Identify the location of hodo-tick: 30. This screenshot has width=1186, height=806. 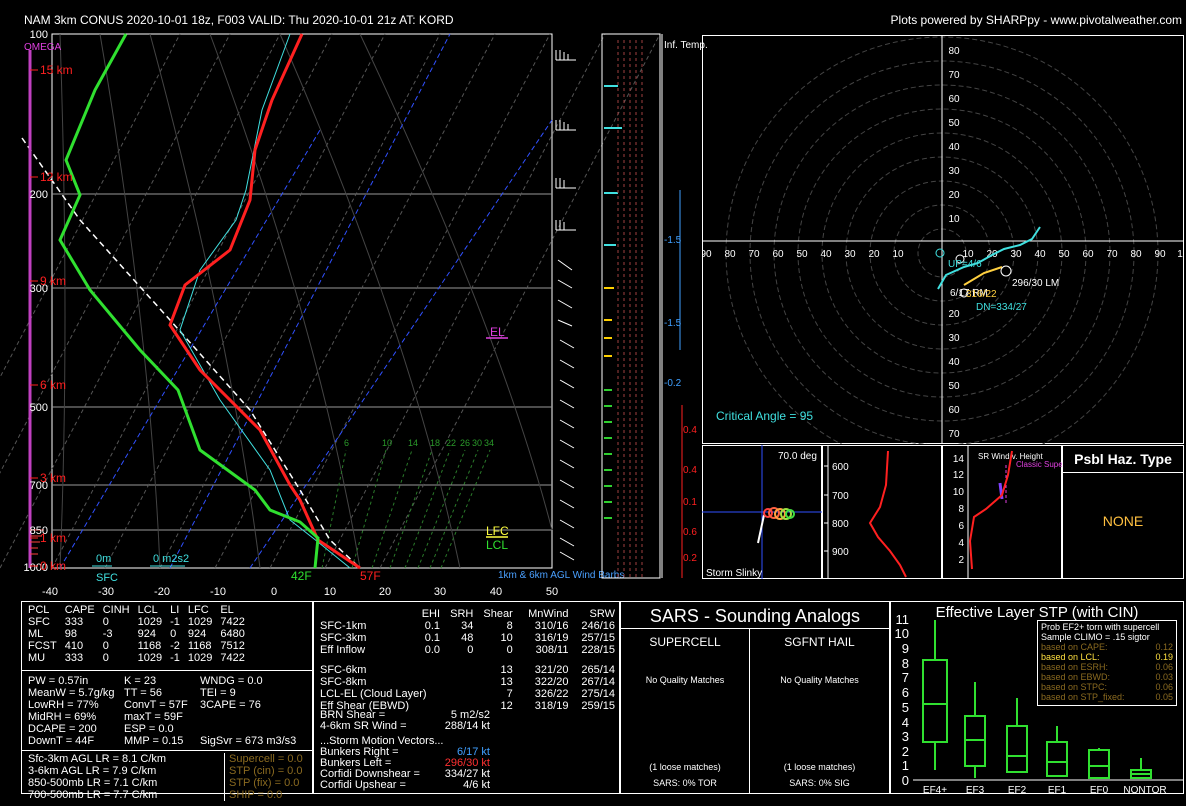
(850, 254).